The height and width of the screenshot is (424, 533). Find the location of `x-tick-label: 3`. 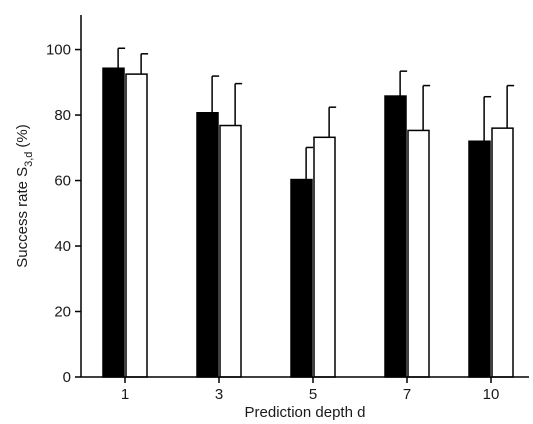

x-tick-label: 3 is located at coordinates (219, 394).